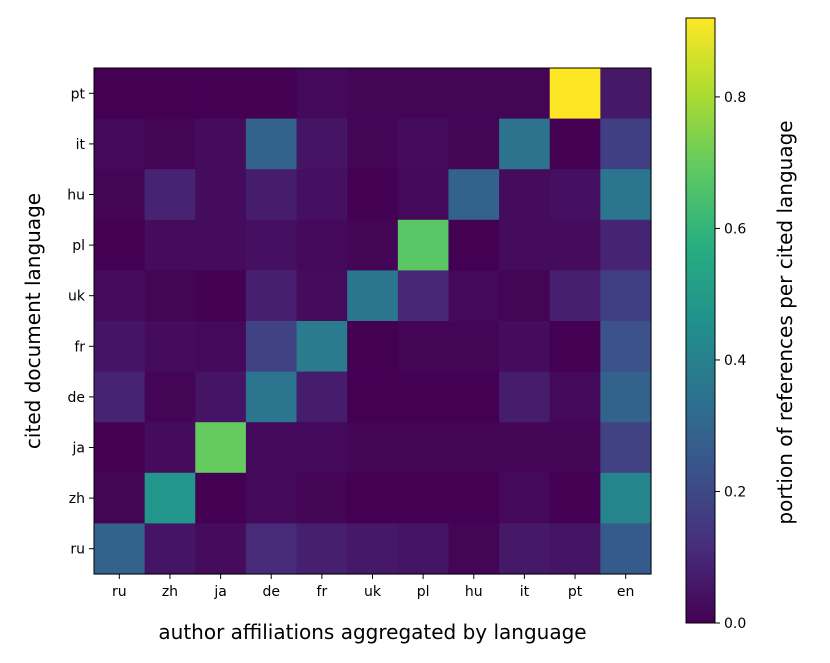 Image resolution: width=830 pixels, height=663 pixels. I want to click on cell-uk-ru, so click(120, 296).